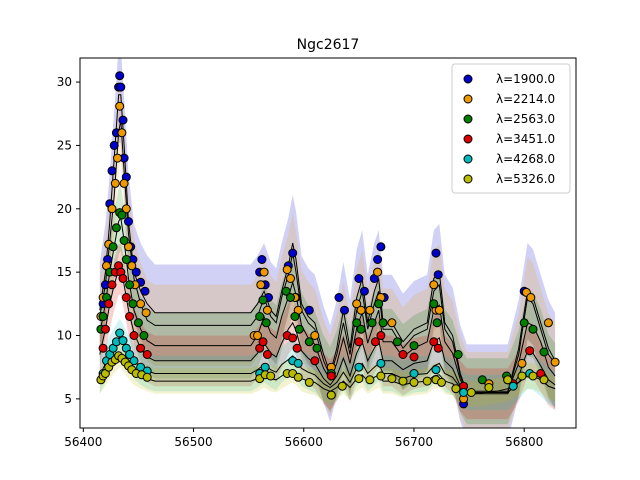  I want to click on x-tick-label: 56500, so click(193, 442).